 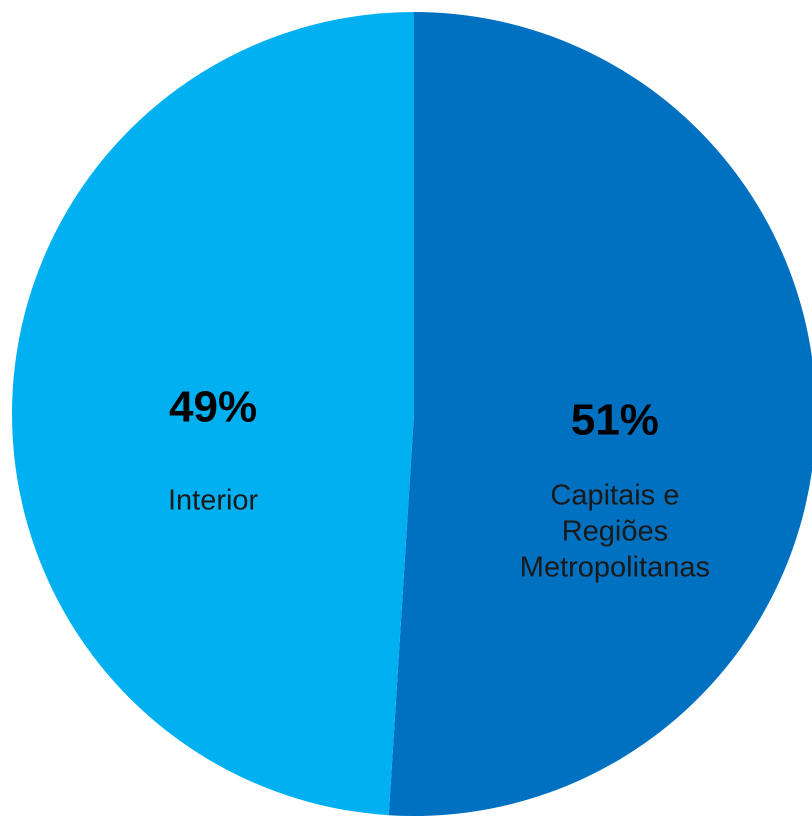 I want to click on slice-category-line: Regiões, so click(x=615, y=531).